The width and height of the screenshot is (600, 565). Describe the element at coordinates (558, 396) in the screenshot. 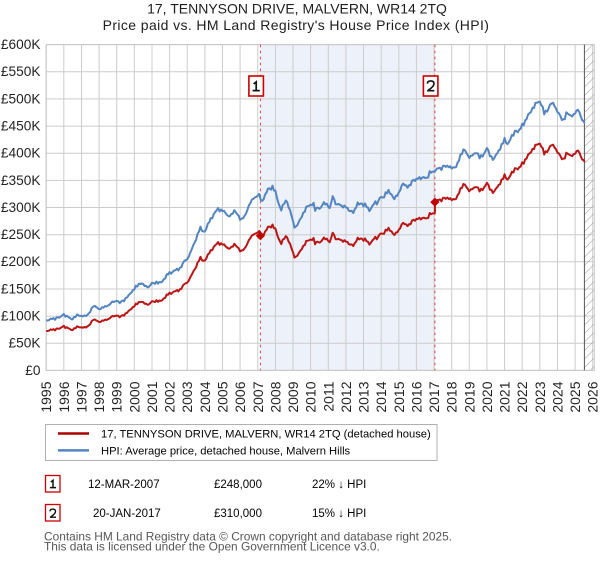

I see `svg-text: 2024` at that location.